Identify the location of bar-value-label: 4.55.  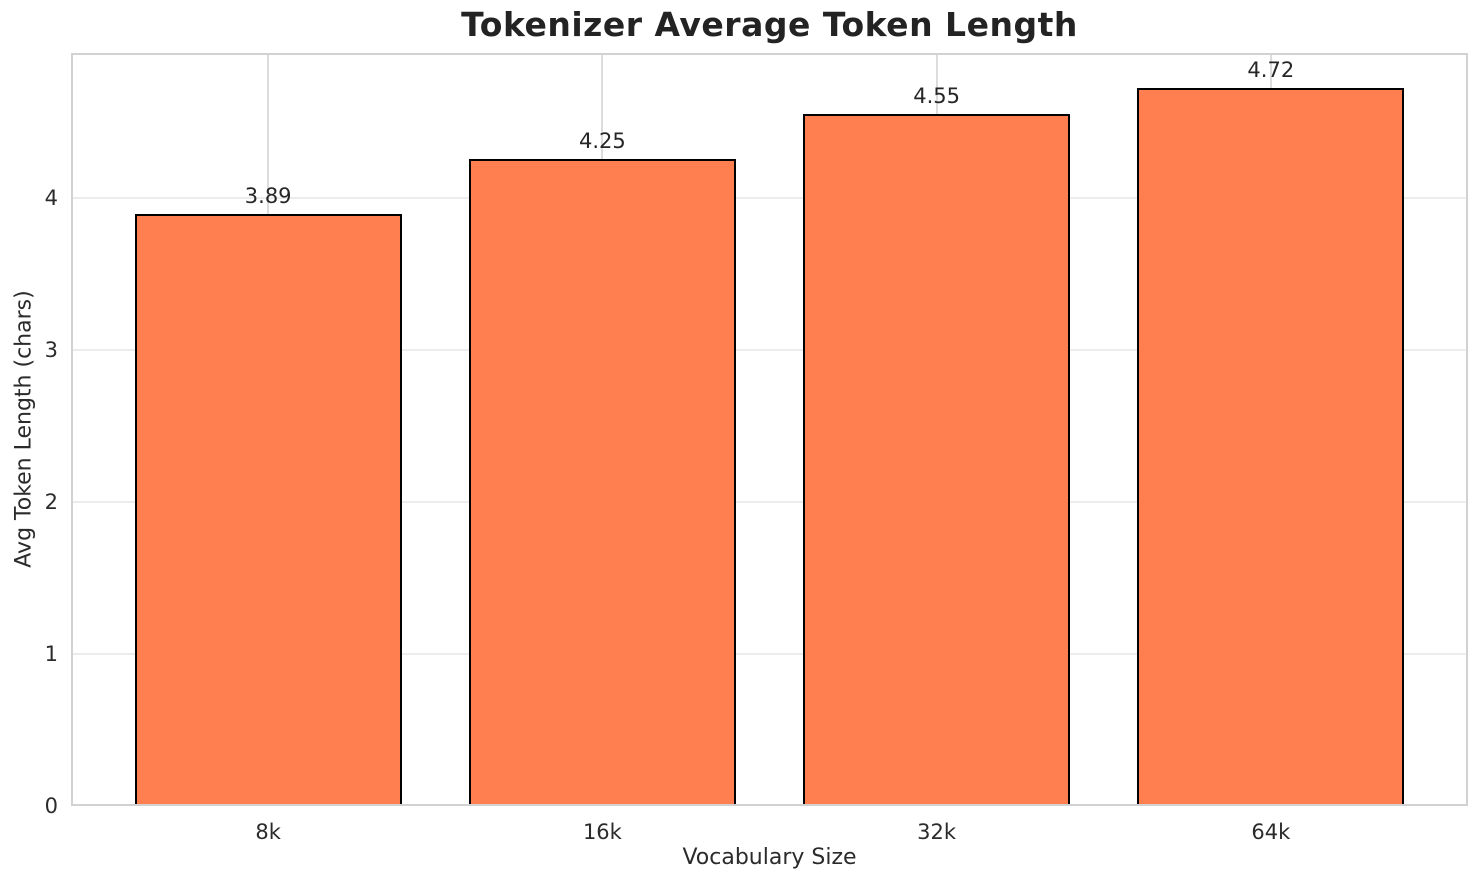
(936, 95).